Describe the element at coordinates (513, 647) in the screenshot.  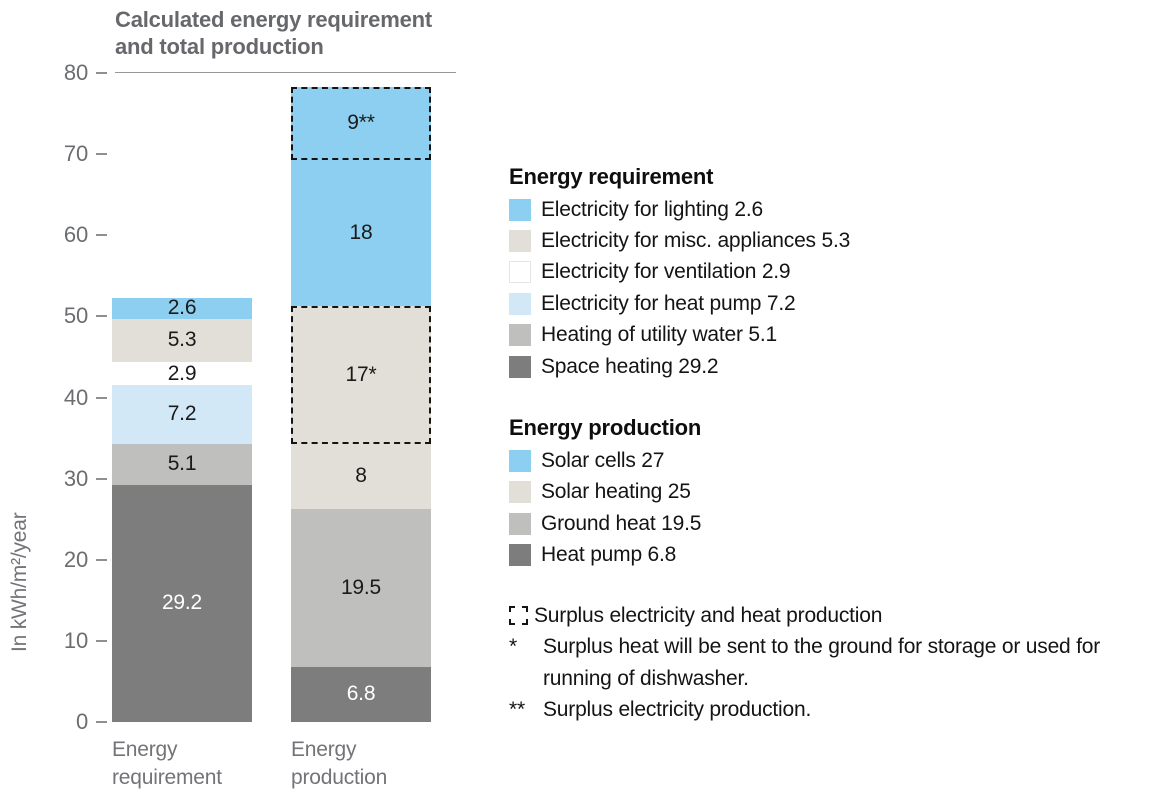
I see `footnote-marker: *` at that location.